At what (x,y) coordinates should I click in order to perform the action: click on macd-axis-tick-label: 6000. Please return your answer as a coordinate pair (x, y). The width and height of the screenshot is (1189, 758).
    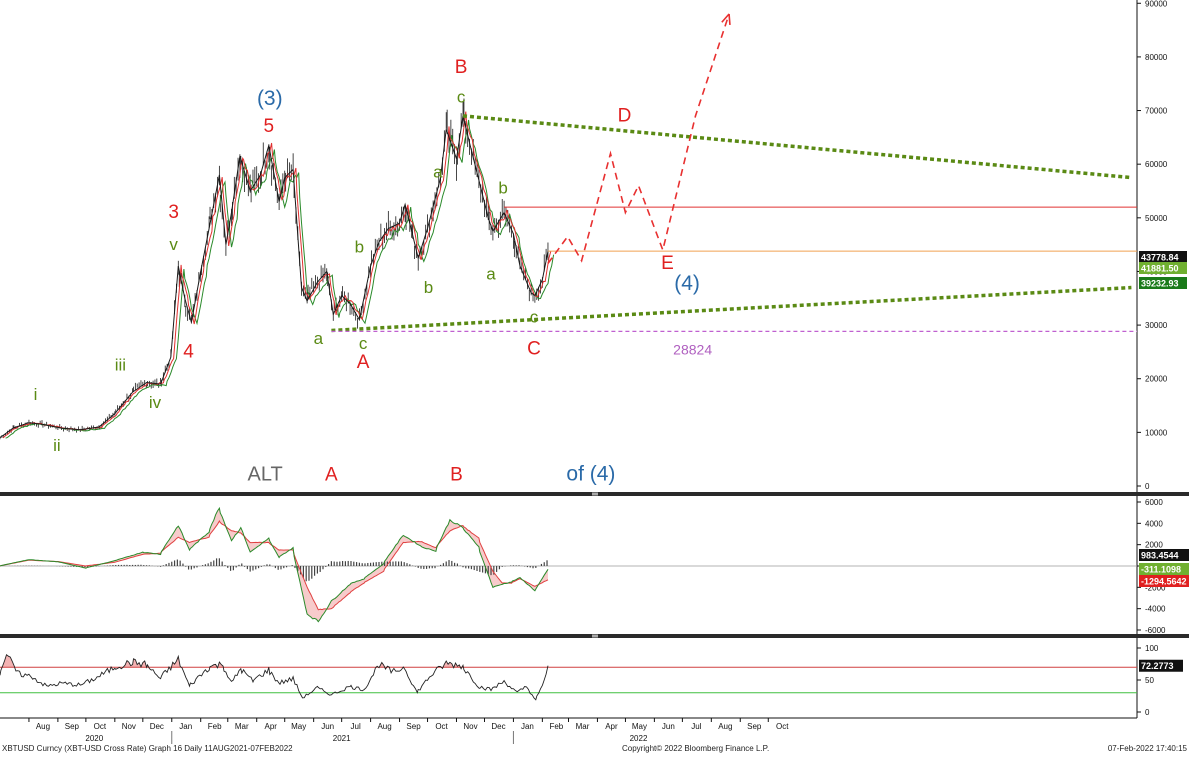
    Looking at the image, I should click on (1154, 502).